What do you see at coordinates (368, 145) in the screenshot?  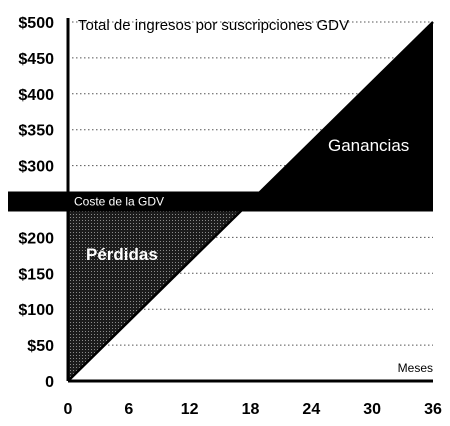 I see `gain-label: Ganancias` at bounding box center [368, 145].